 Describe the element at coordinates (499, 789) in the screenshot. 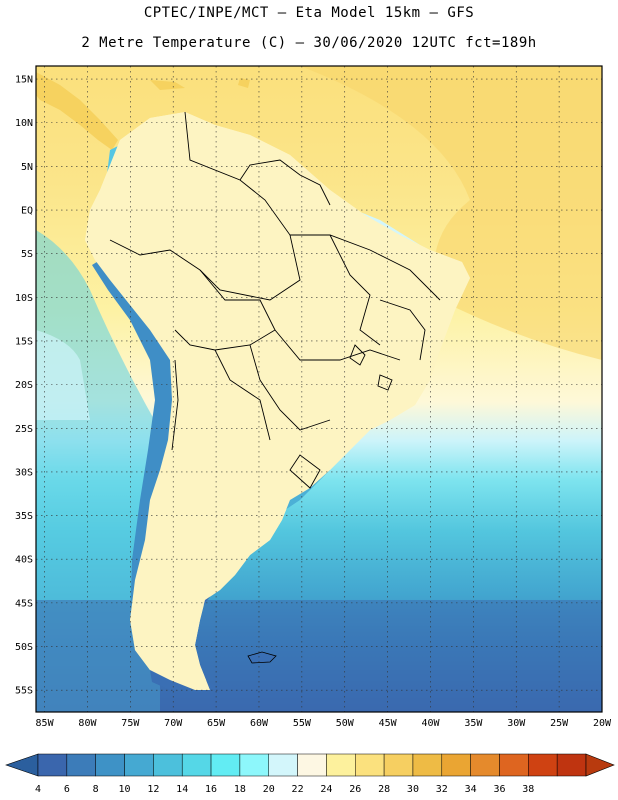

I see `colorbar-label: 36` at that location.